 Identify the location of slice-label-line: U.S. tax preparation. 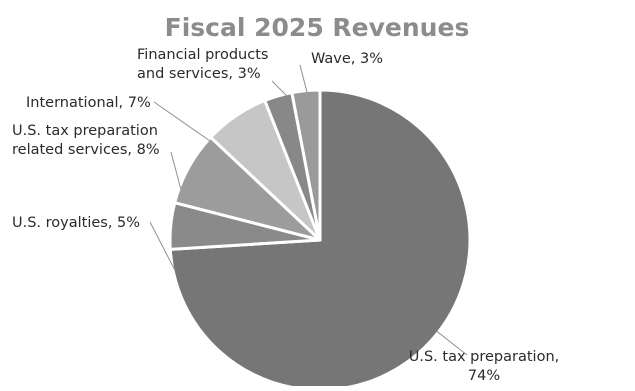
(85, 131).